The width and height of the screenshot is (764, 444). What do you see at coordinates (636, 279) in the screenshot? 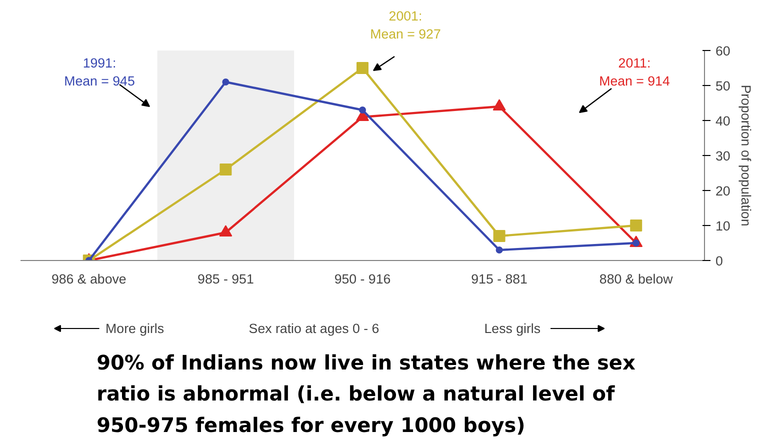
I see `x-tick-label: 880 & below` at bounding box center [636, 279].